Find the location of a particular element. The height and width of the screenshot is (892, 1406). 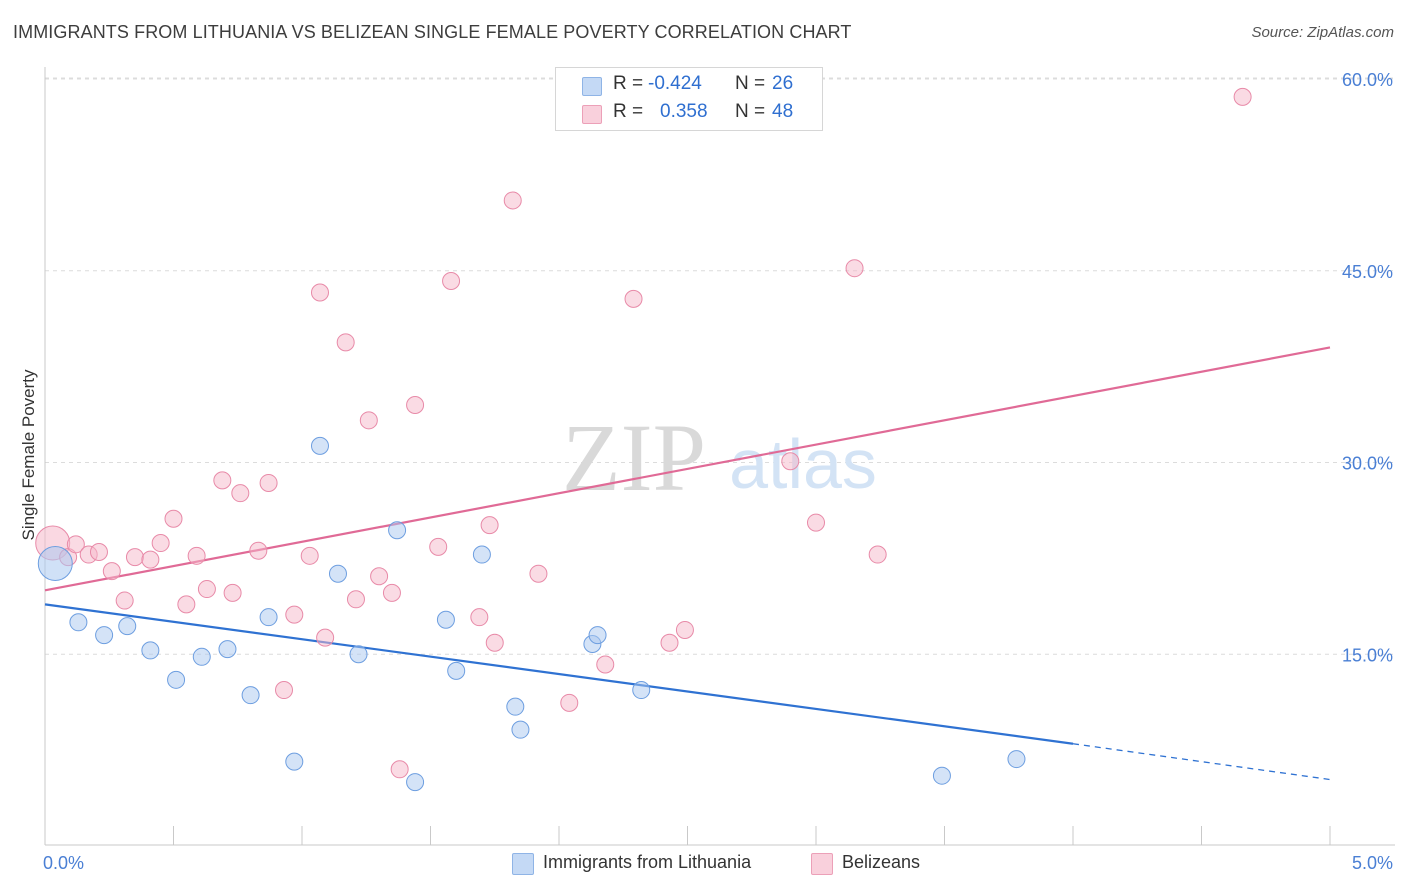

legend-swatch-belizeans is located at coordinates (822, 864).